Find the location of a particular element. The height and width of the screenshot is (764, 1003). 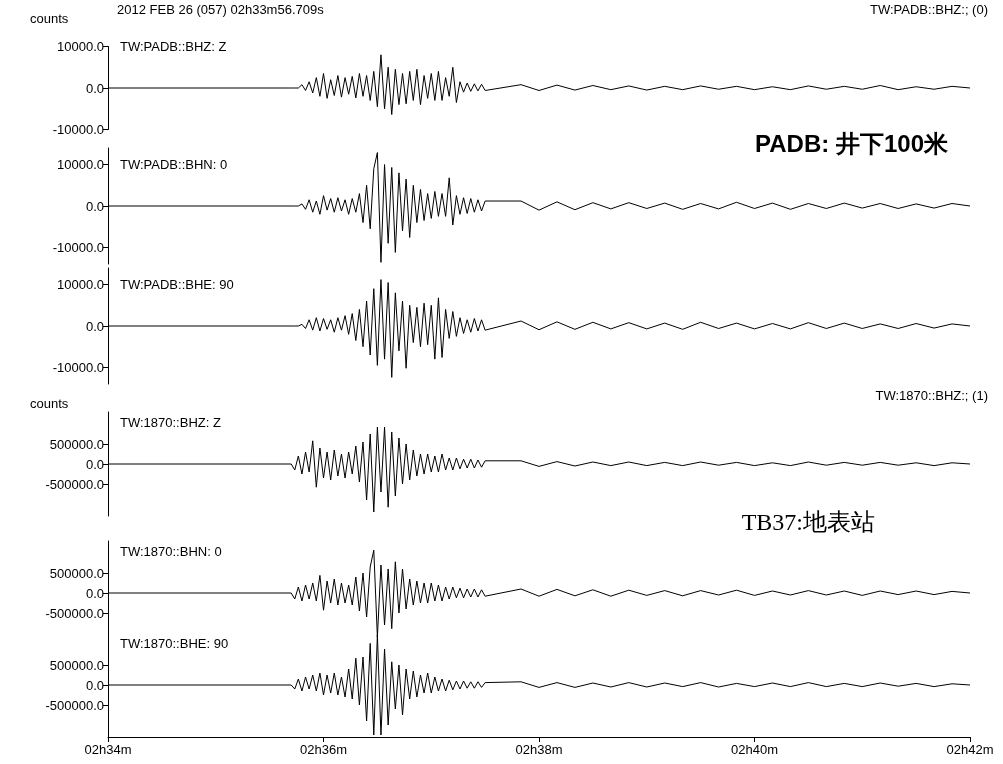

chart-title: TW:1870::BHN: 0 is located at coordinates (171, 551).